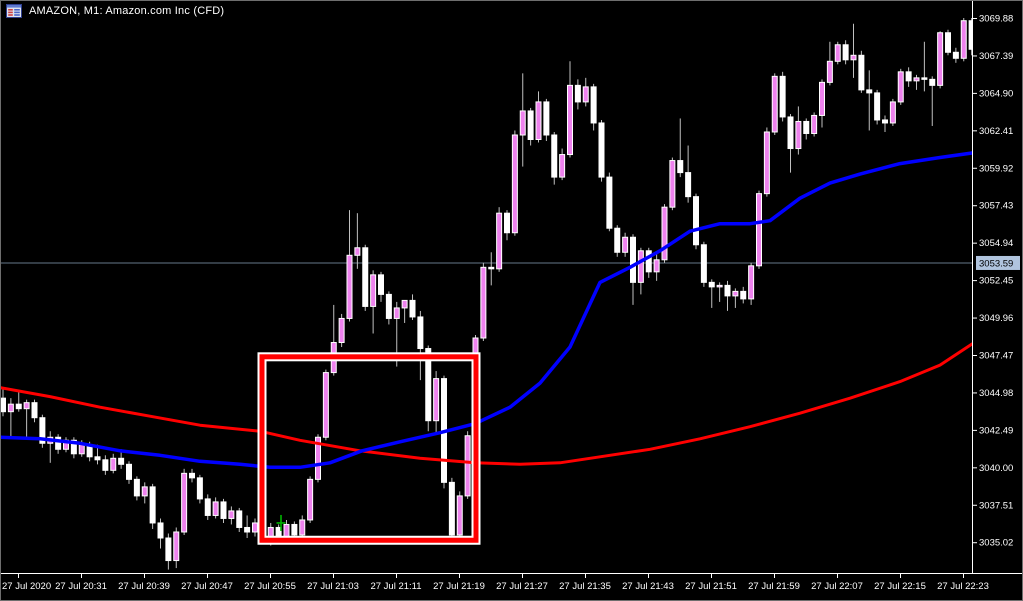 This screenshot has height=601, width=1023. What do you see at coordinates (996, 93) in the screenshot?
I see `price-tick-label: 3064.90` at bounding box center [996, 93].